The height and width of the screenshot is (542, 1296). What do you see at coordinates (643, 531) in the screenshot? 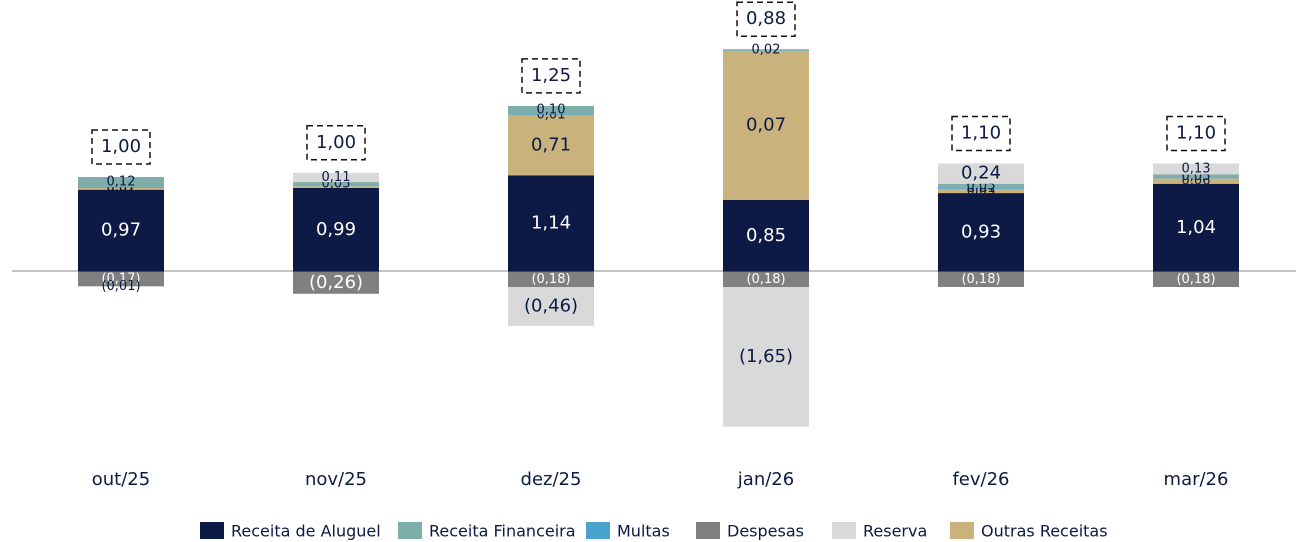
I see `legend-label: Multas` at bounding box center [643, 531].